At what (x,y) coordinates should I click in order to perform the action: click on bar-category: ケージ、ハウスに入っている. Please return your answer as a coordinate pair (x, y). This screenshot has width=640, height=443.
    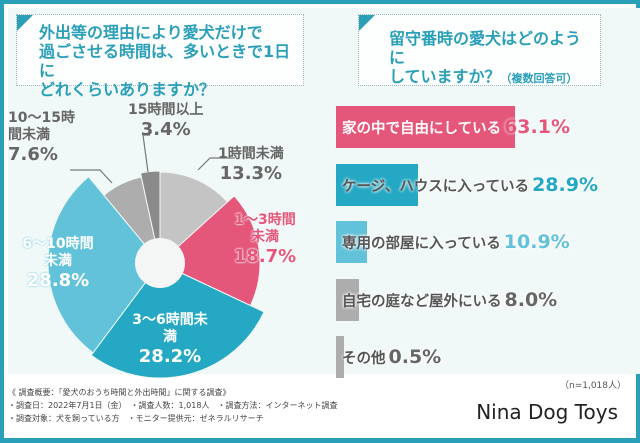
    Looking at the image, I should click on (436, 187).